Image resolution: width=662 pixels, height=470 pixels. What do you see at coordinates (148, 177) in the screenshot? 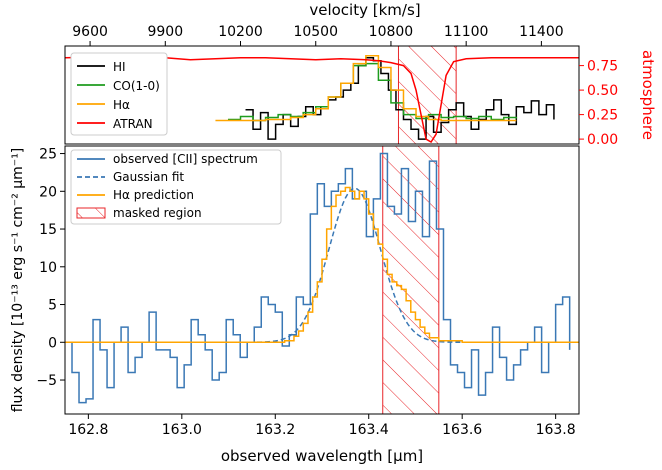
I see `bottom-legend-label: Gaussian fit` at bounding box center [148, 177].